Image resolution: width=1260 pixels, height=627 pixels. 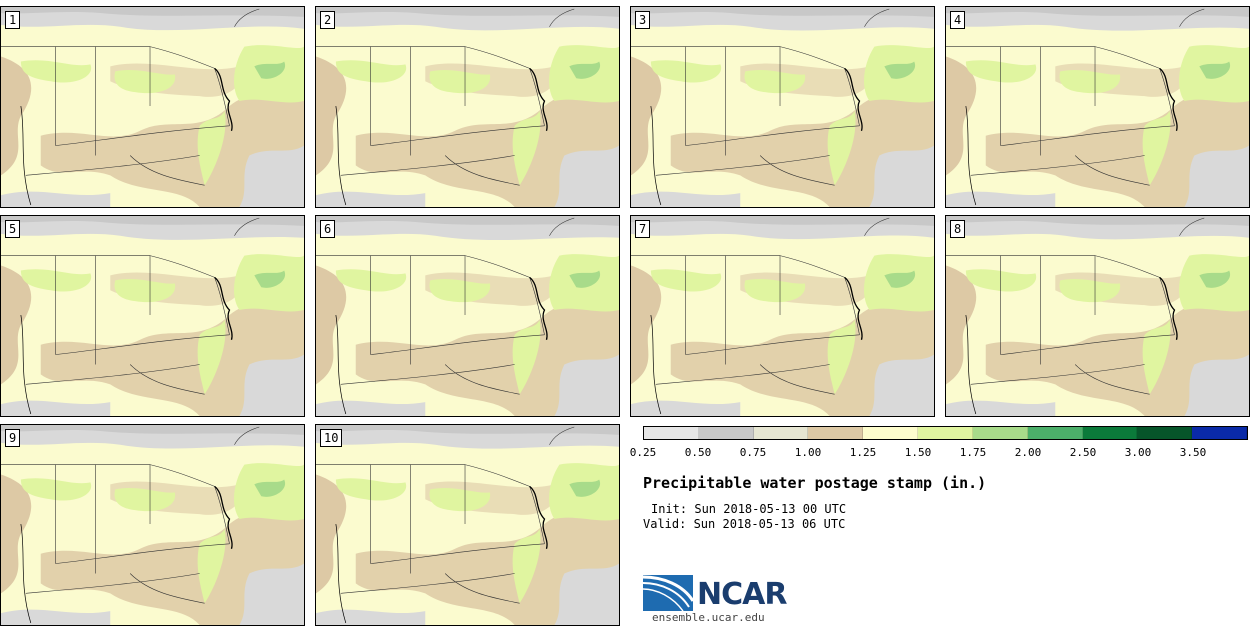 What do you see at coordinates (1083, 452) in the screenshot?
I see `colorbar-tick-label: 2.50` at bounding box center [1083, 452].